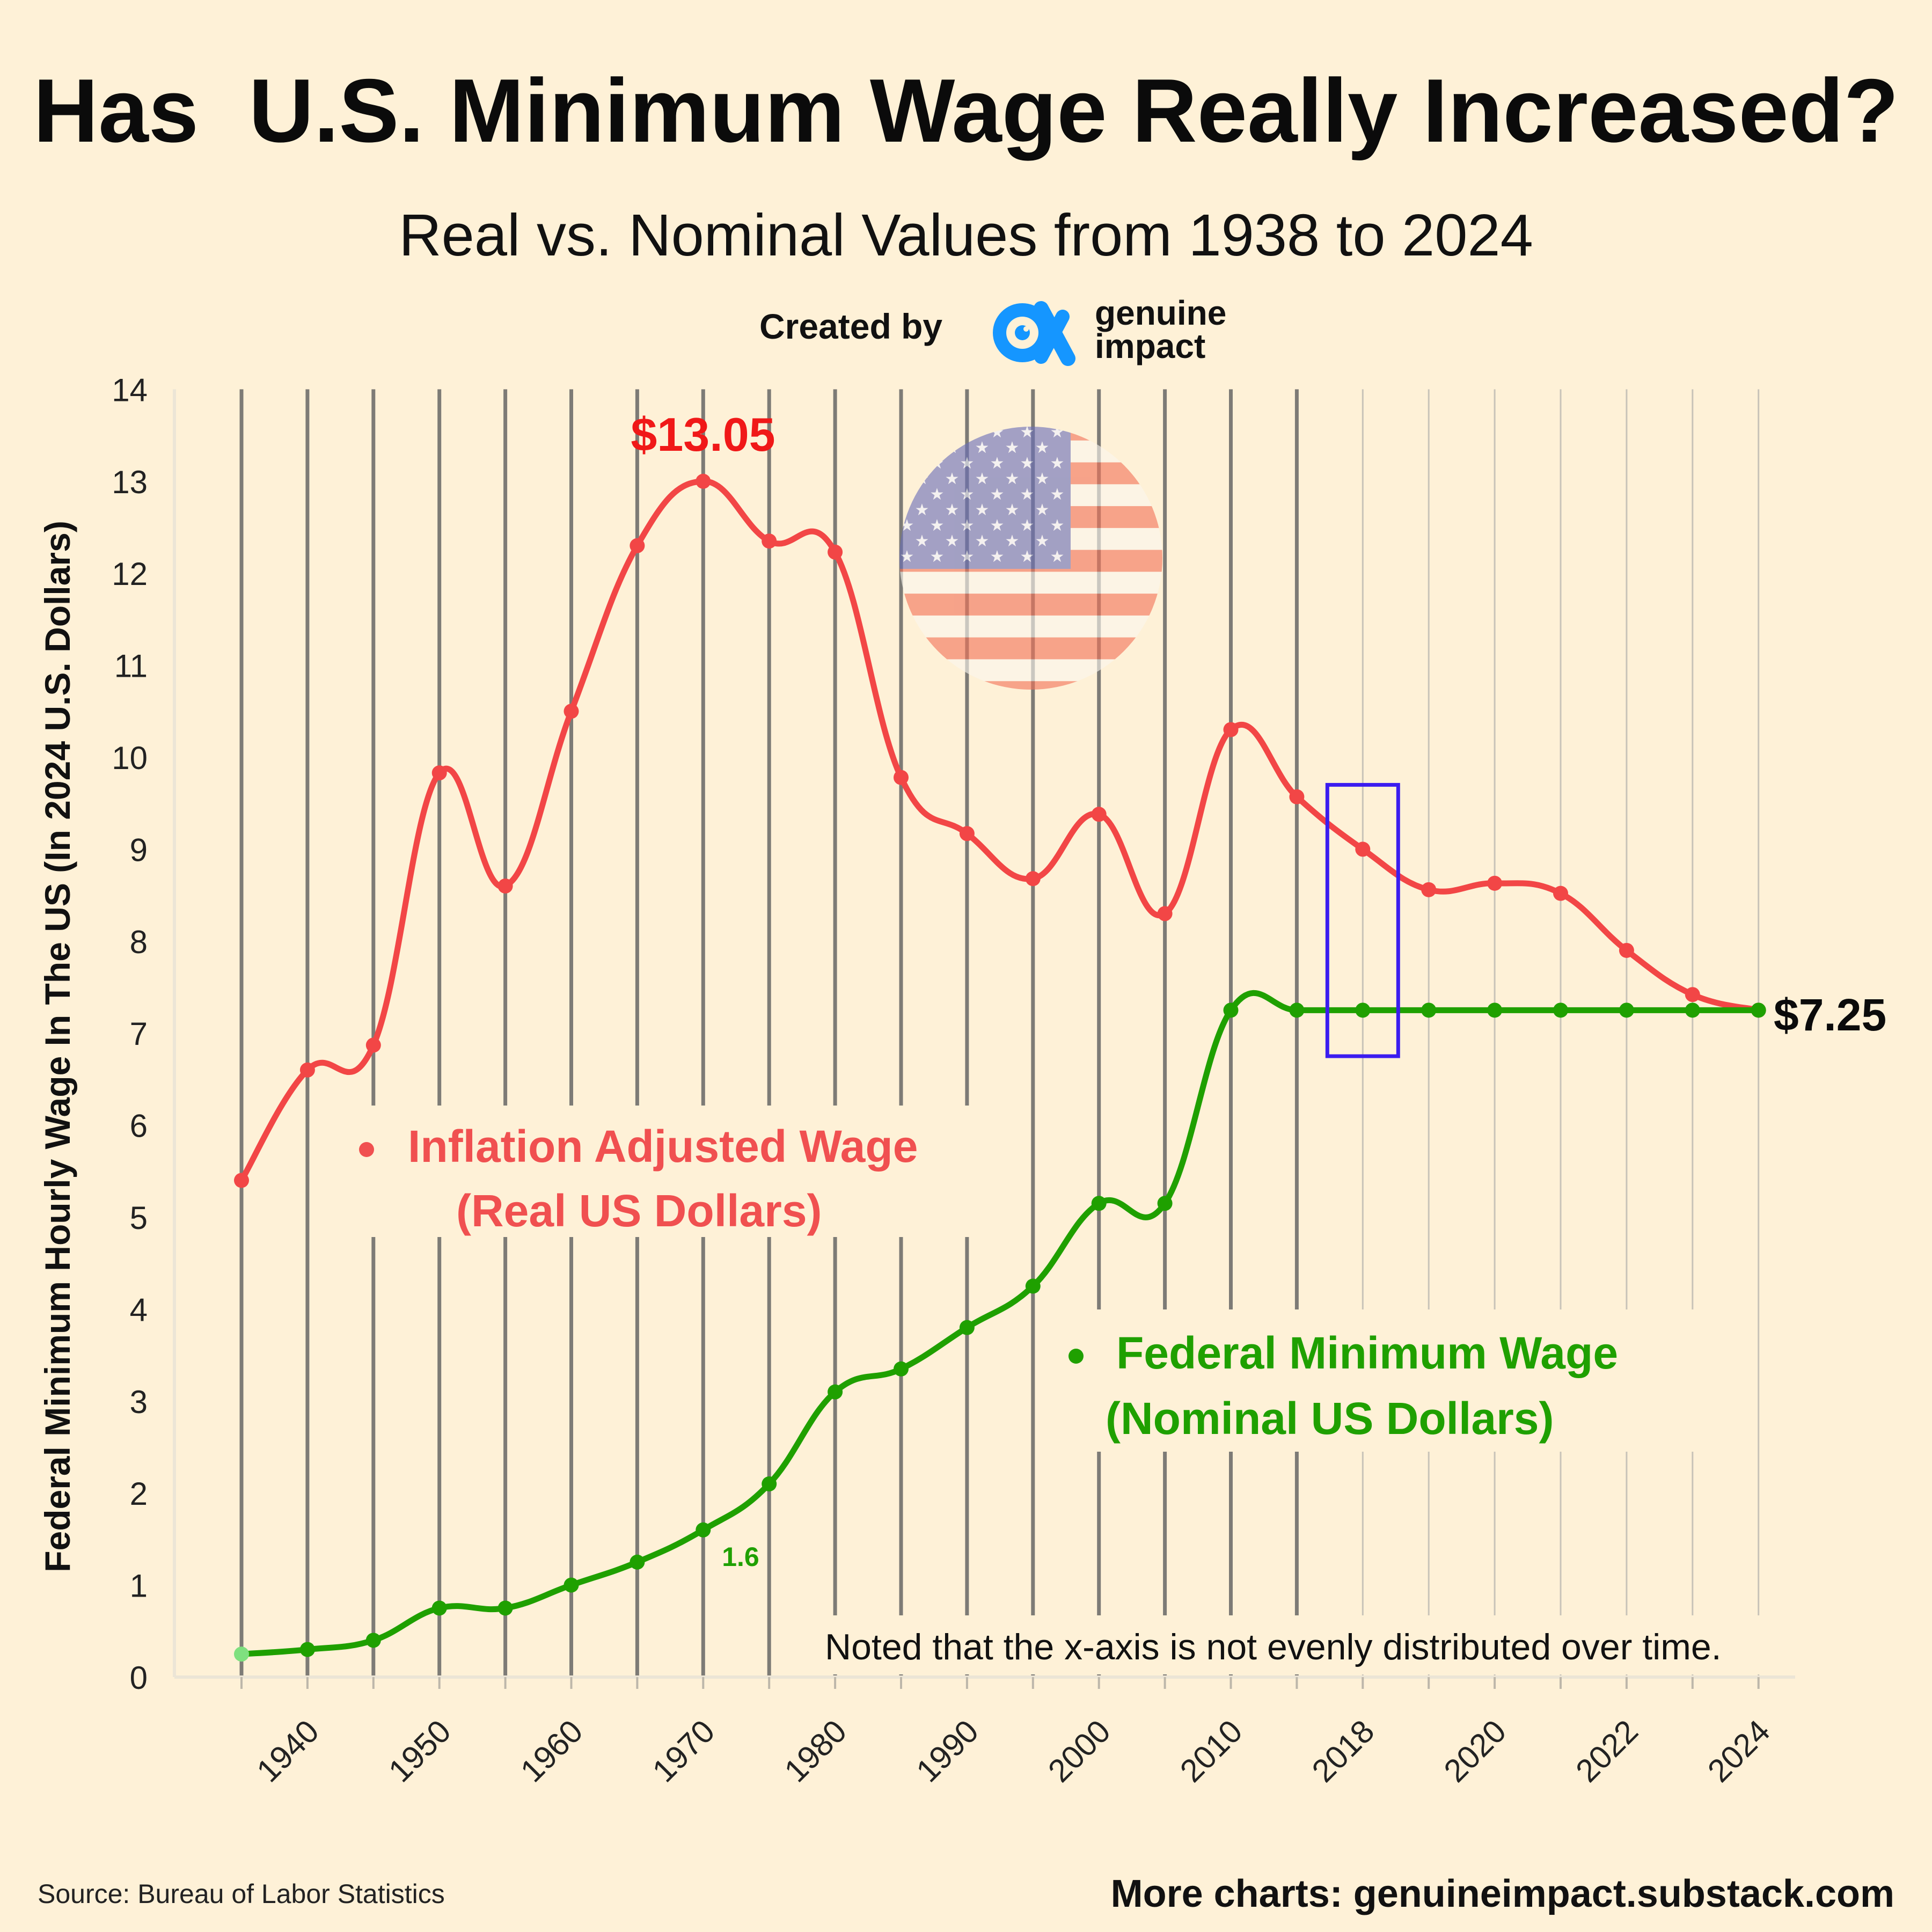  I want to click on x-tick-label-1970: 1970, so click(684, 1751).